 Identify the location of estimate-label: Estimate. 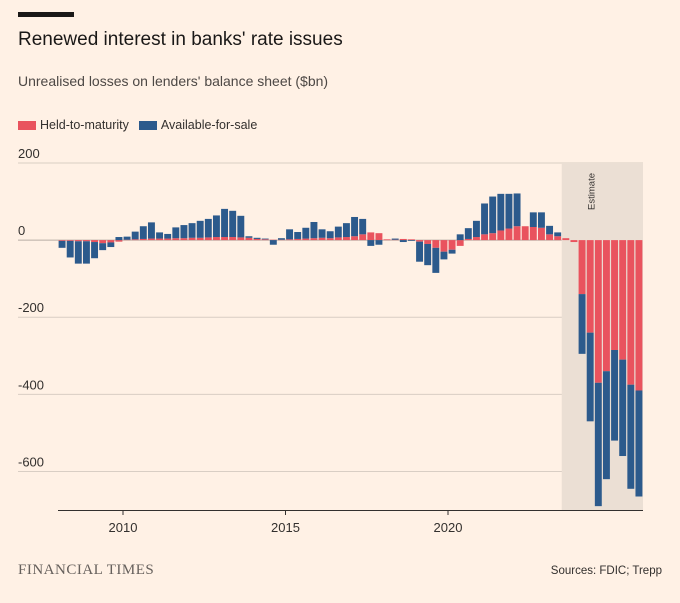
(591, 191).